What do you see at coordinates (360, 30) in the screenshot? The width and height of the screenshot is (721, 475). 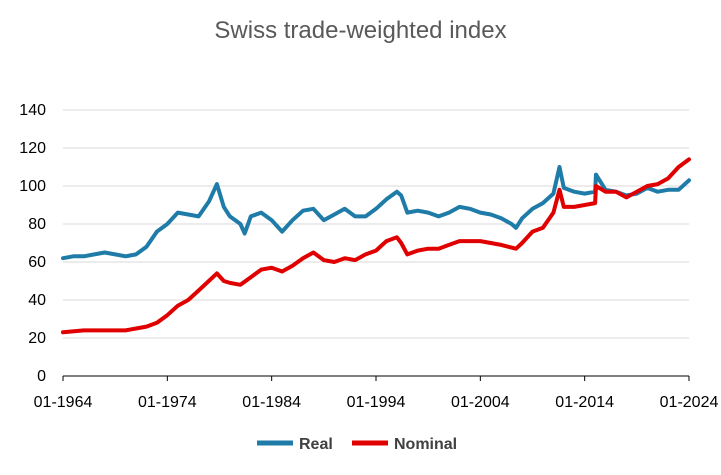 I see `chart-title: Swiss trade-weighted index` at bounding box center [360, 30].